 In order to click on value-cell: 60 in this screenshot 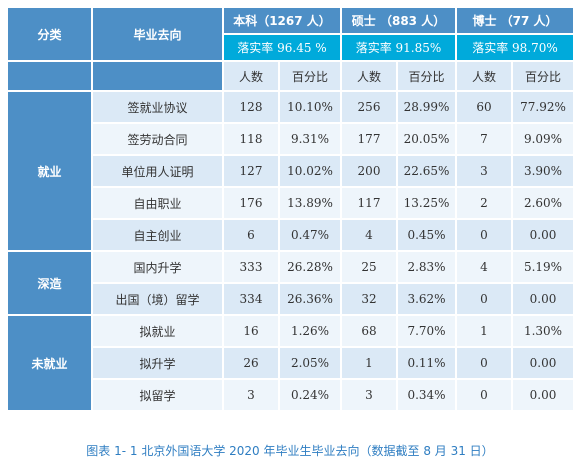, I will do `click(484, 107)`.